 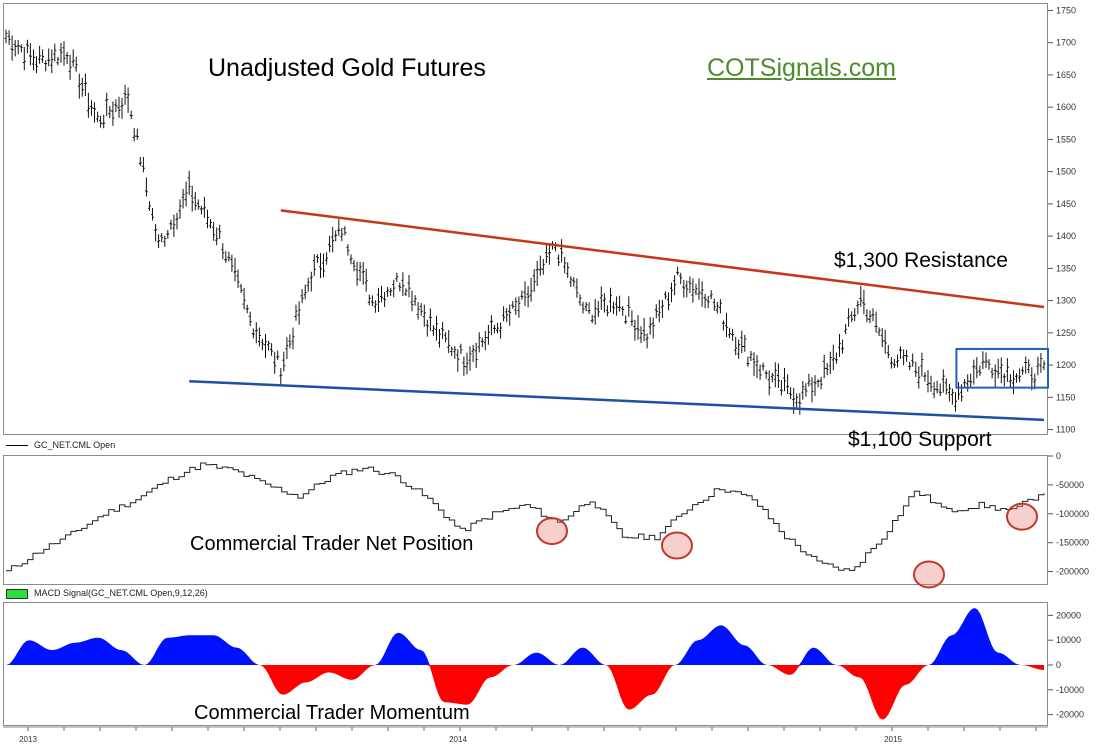 I want to click on y-tick-label: 1650, so click(x=1066, y=75).